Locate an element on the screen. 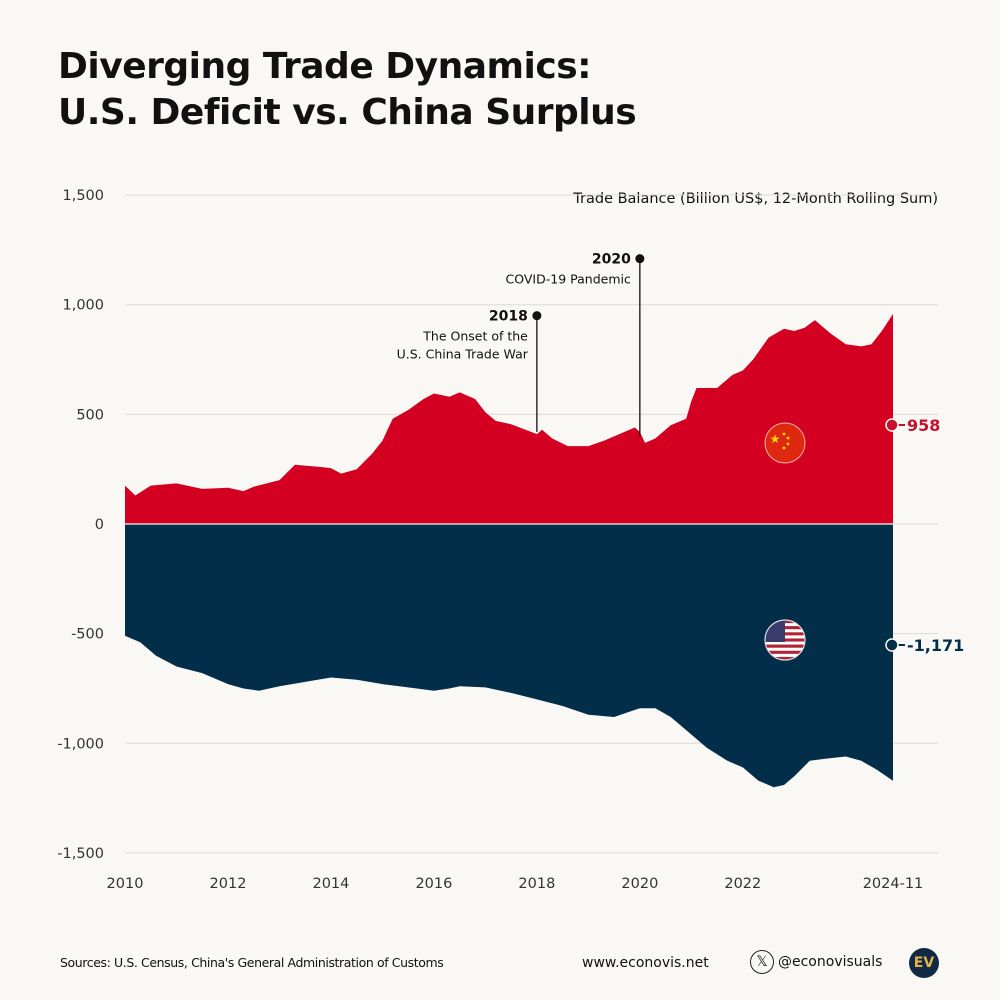 The image size is (1000, 1000). x-tick-label: 2016 is located at coordinates (433, 884).